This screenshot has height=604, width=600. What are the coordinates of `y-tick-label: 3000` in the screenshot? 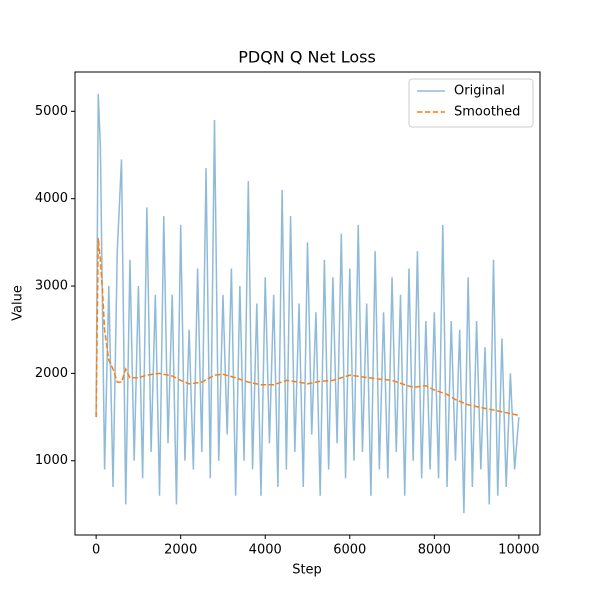 It's located at (51, 286).